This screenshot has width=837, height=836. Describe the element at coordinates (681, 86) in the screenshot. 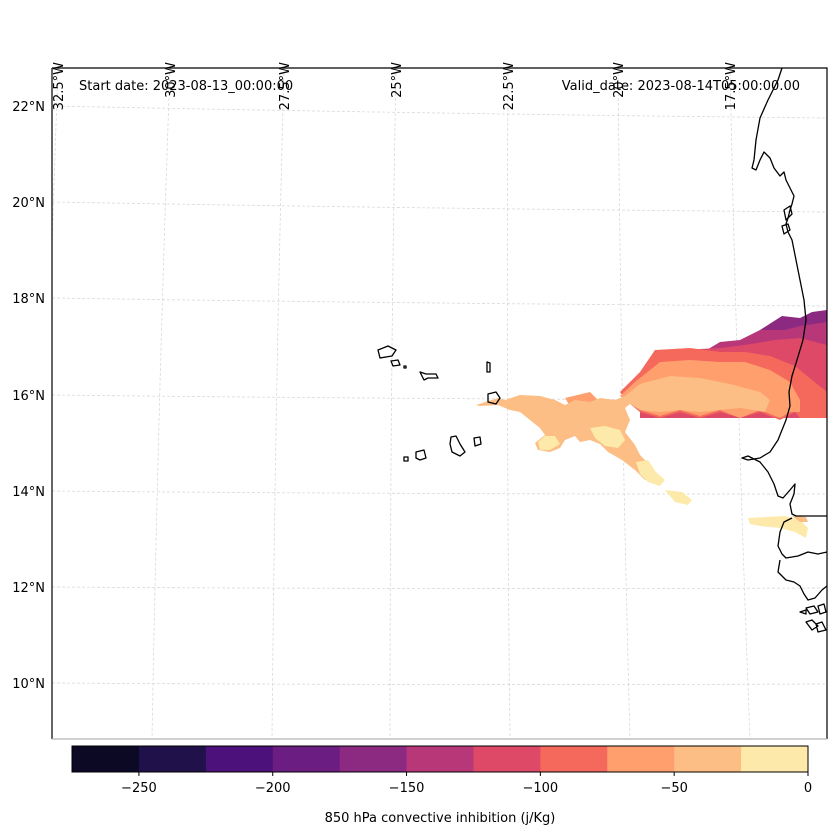

I see `valid-date-label: Valid_date: 2023-08-14T05:00:00.00` at that location.